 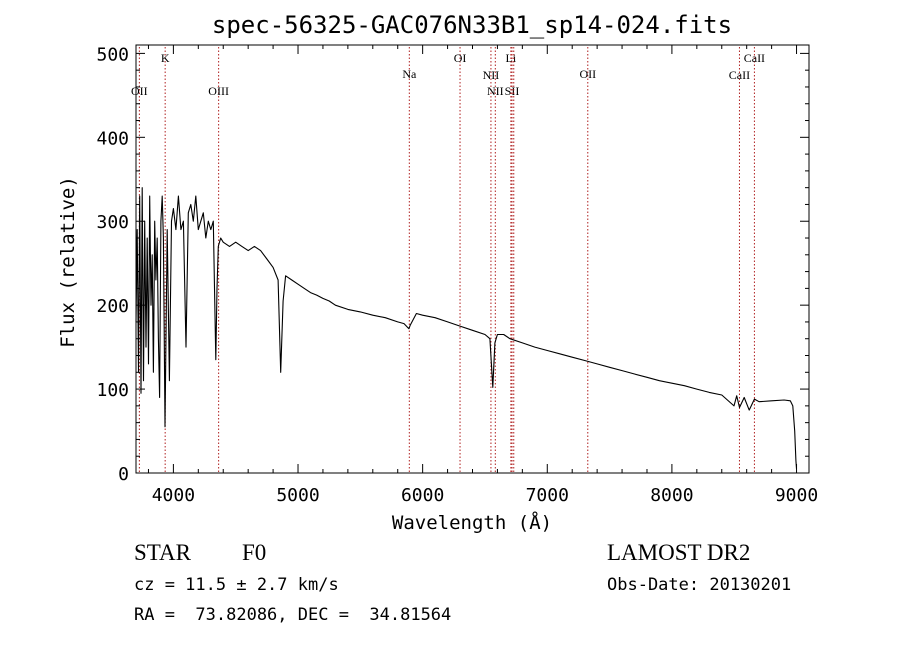 I want to click on spectral-line-label: K, so click(x=165, y=58).